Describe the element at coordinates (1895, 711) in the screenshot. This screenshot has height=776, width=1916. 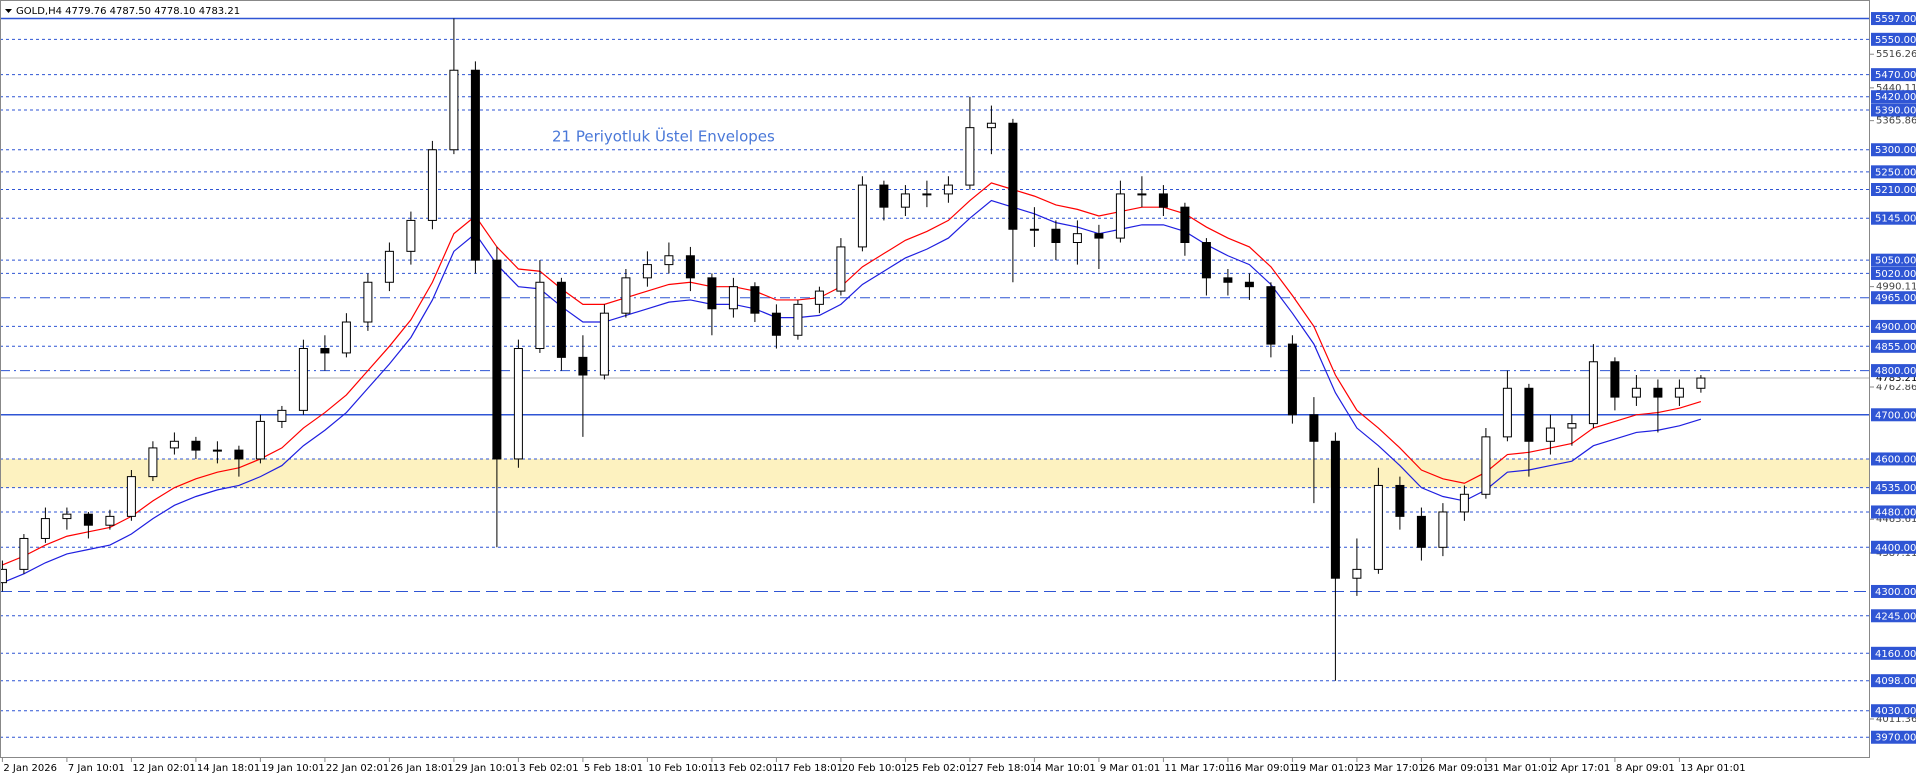
I see `level-label: 4030.00` at that location.